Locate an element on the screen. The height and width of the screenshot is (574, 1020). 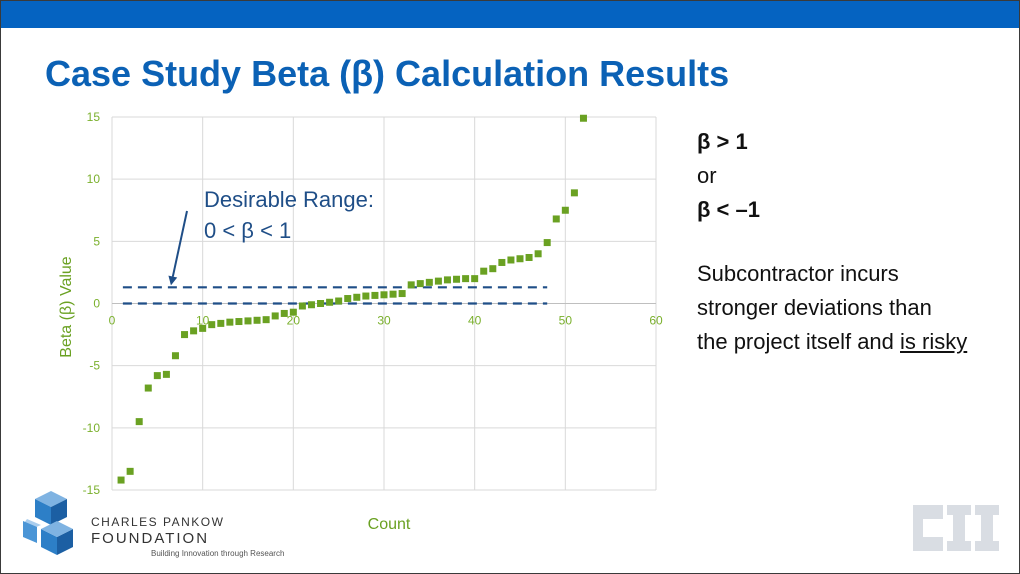
desirable-range-condition: 0 < β < 1 is located at coordinates (247, 230).